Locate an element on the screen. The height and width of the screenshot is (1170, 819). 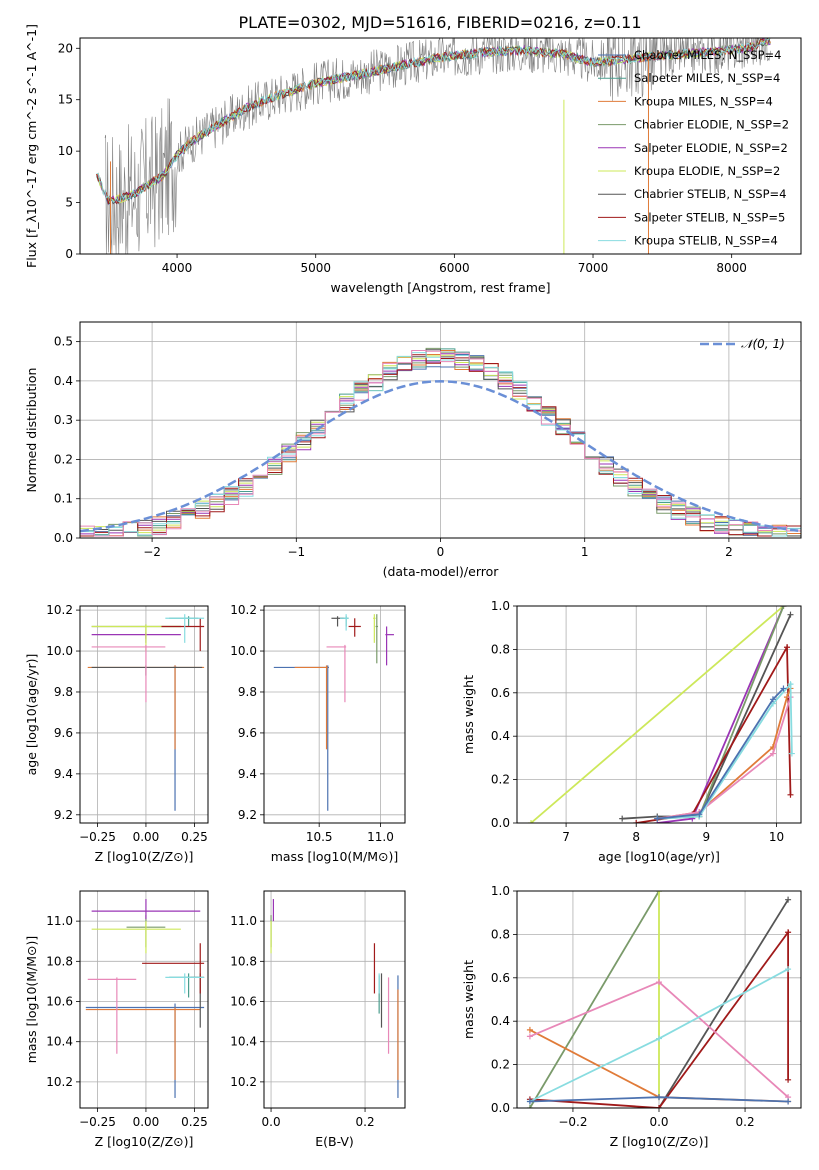
y-tick-label: 10.8 is located at coordinates (243, 961).